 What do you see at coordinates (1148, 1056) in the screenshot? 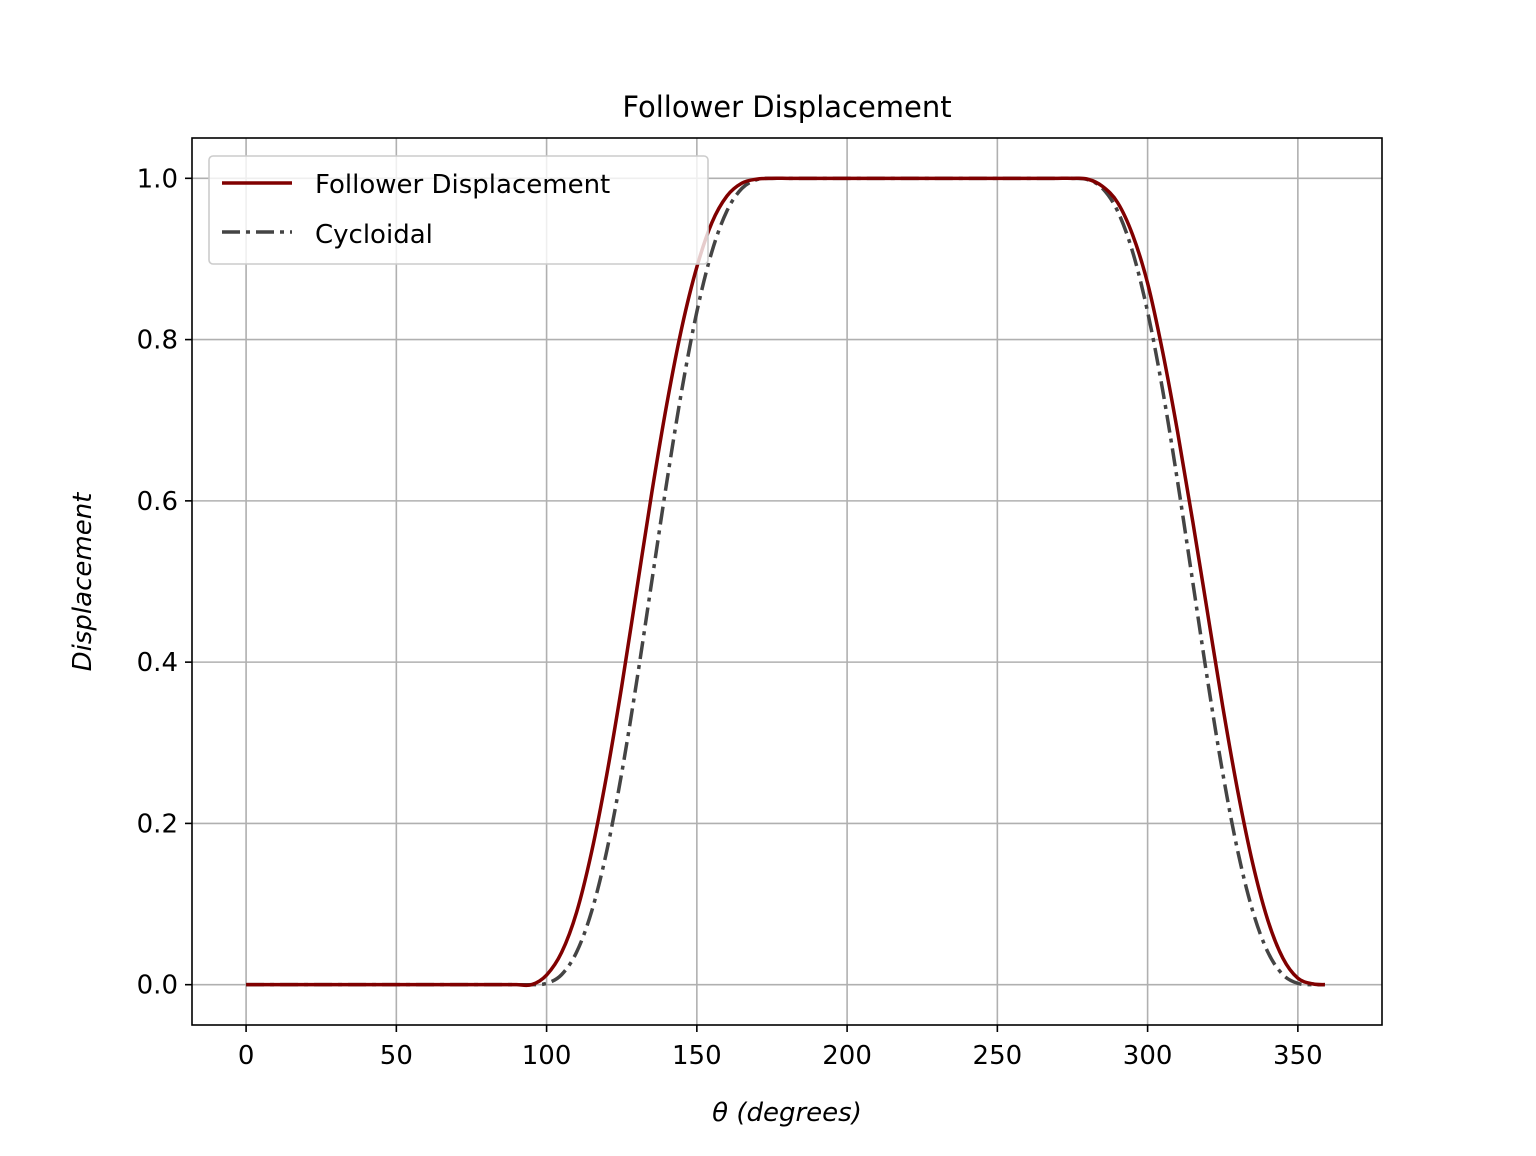
I see `x-tick-label: 300` at bounding box center [1148, 1056].